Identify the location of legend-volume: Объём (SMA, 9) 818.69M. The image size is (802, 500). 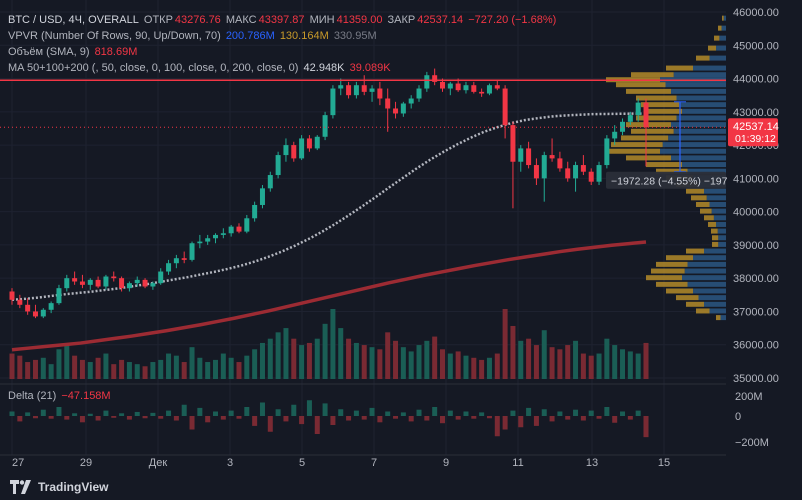
(73, 52).